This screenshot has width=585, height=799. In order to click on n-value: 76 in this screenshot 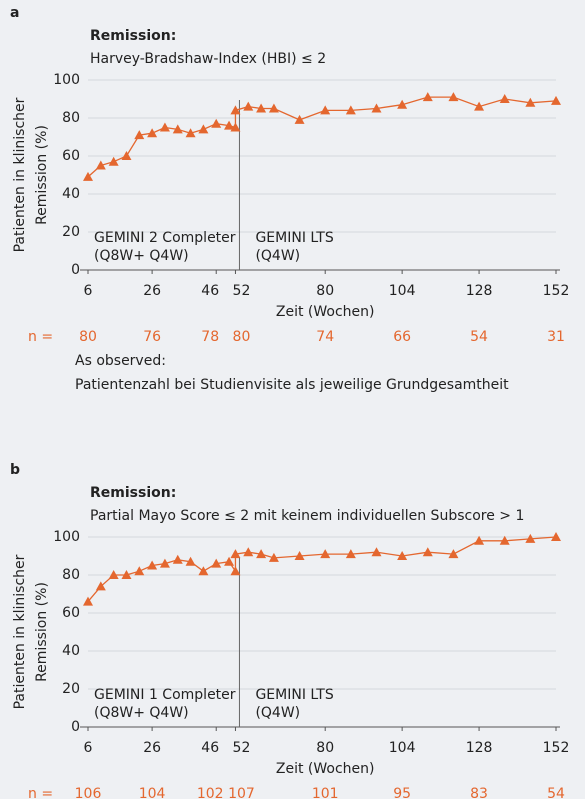, I will do `click(152, 337)`.